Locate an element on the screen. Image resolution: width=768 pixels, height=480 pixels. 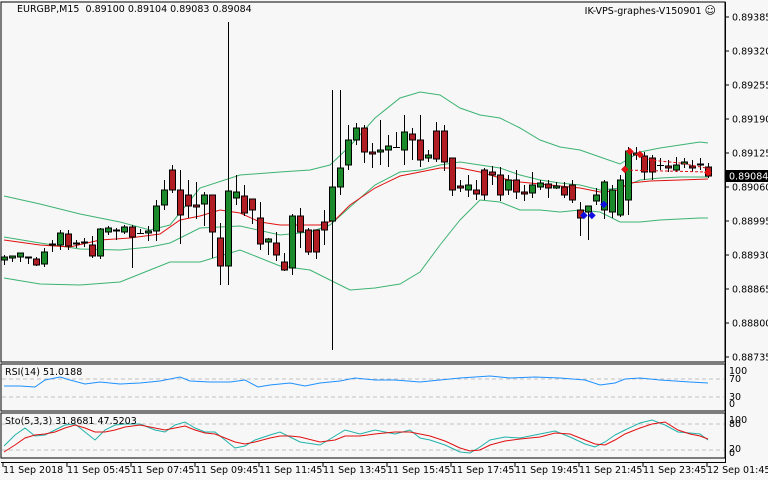
price-axis-label: 0.89060 is located at coordinates (750, 188).